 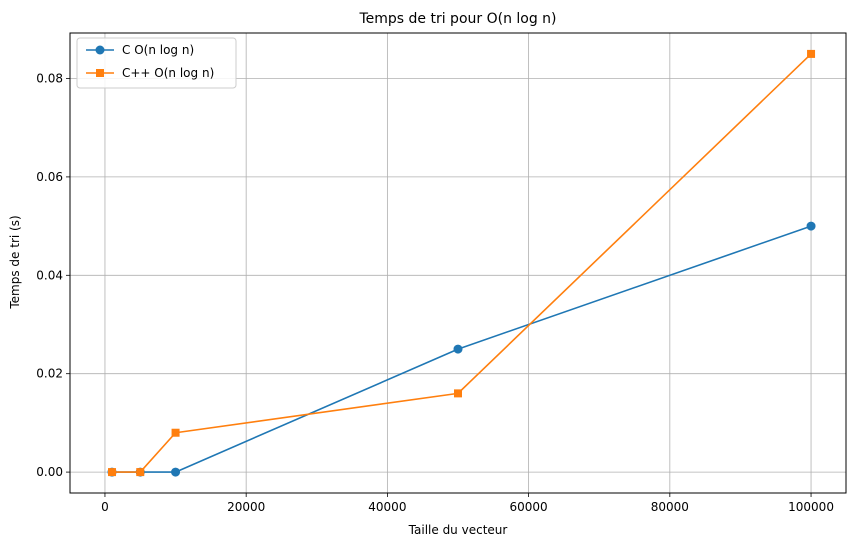 I want to click on legend-marker-c, so click(x=100, y=50).